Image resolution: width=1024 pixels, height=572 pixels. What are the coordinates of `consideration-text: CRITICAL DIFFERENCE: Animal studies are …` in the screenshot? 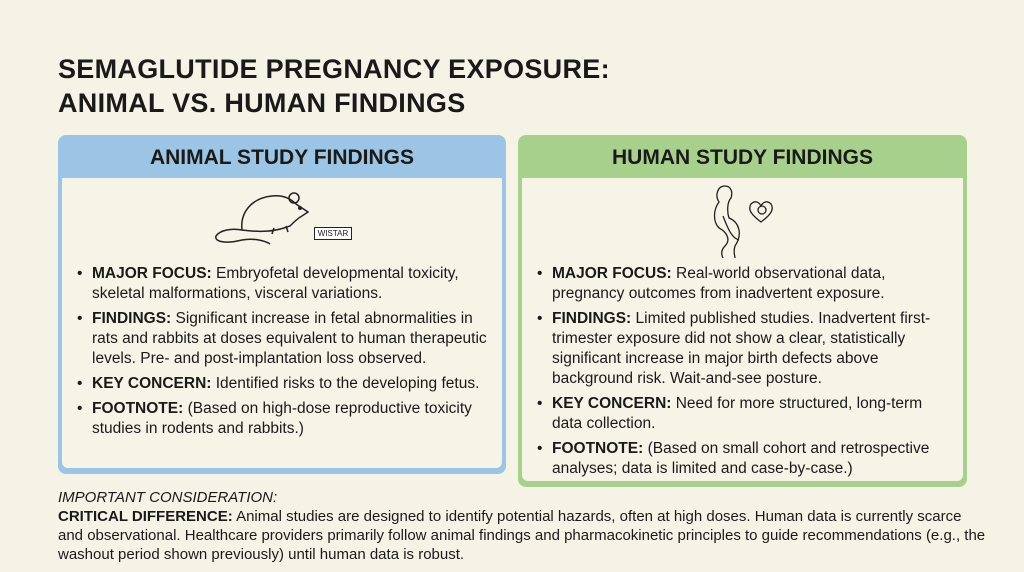 It's located at (522, 535).